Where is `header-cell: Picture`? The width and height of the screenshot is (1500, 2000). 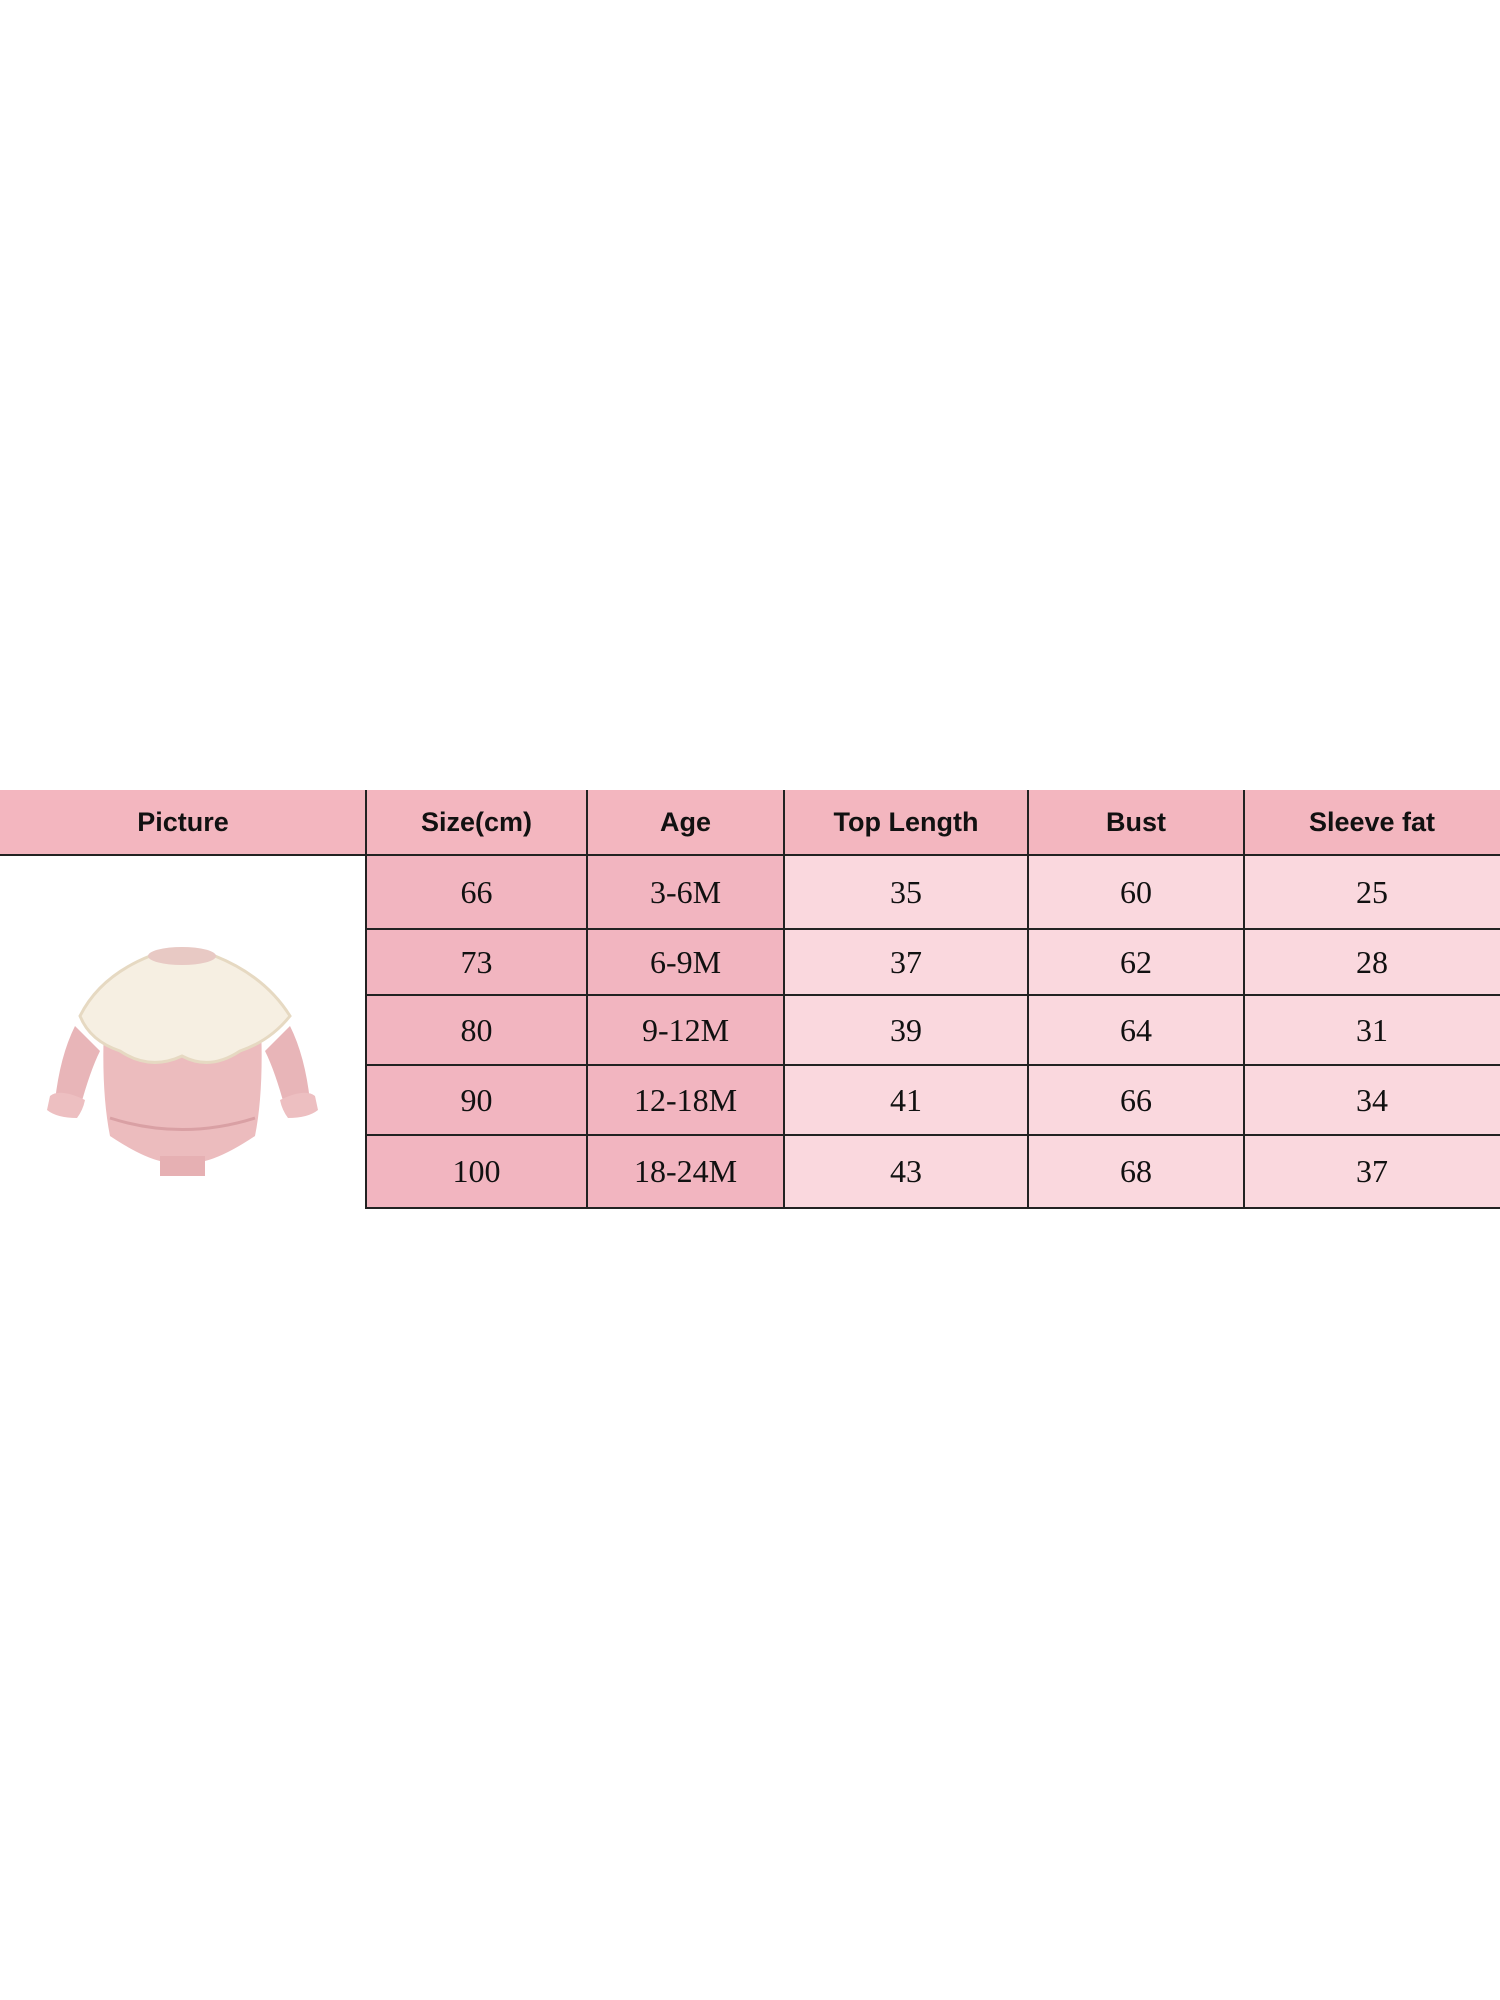 header-cell: Picture is located at coordinates (183, 822).